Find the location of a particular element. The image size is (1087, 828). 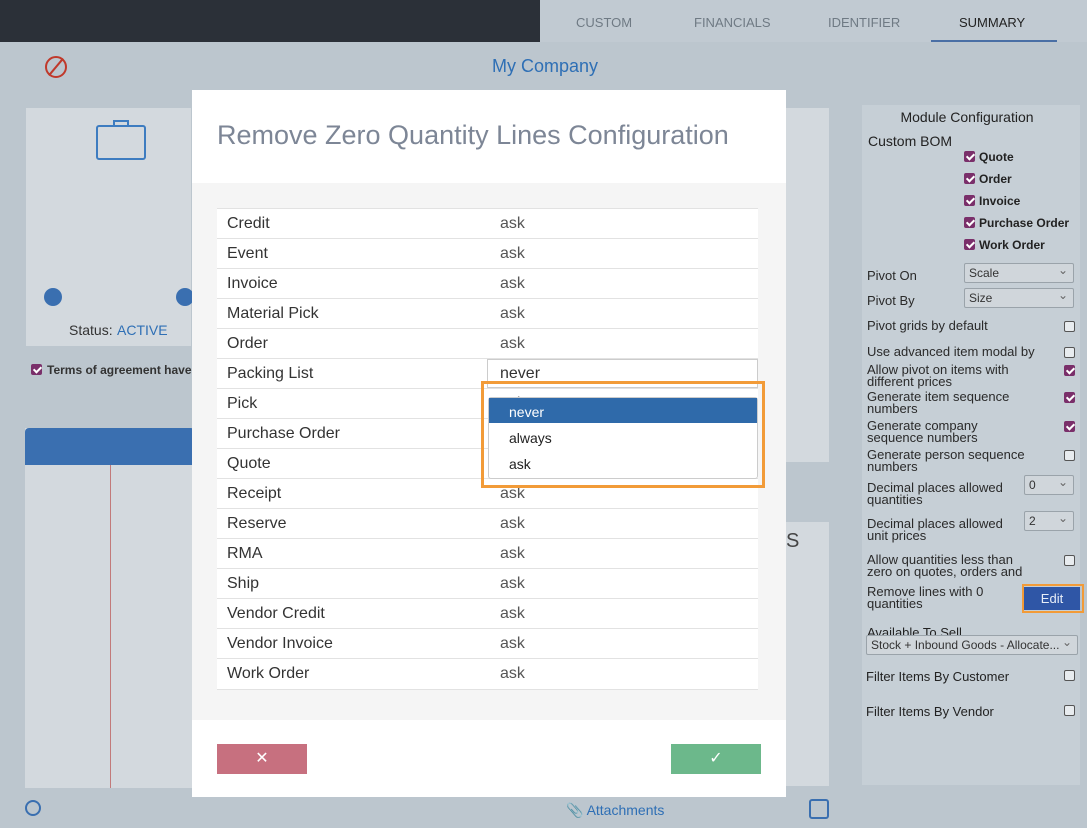

tab: IDENTIFIER is located at coordinates (864, 22).